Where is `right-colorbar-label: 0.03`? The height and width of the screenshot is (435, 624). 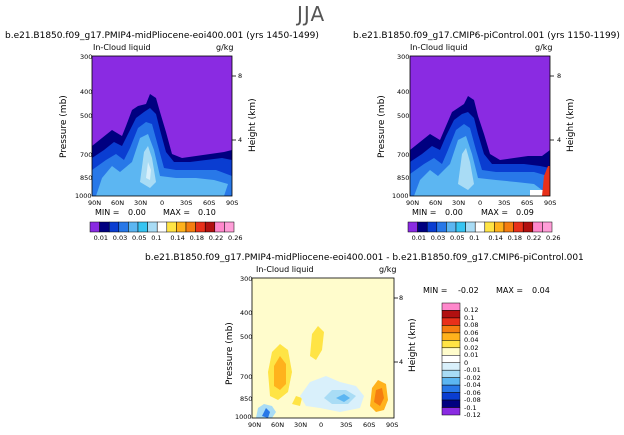 right-colorbar-label: 0.03 is located at coordinates (438, 238).